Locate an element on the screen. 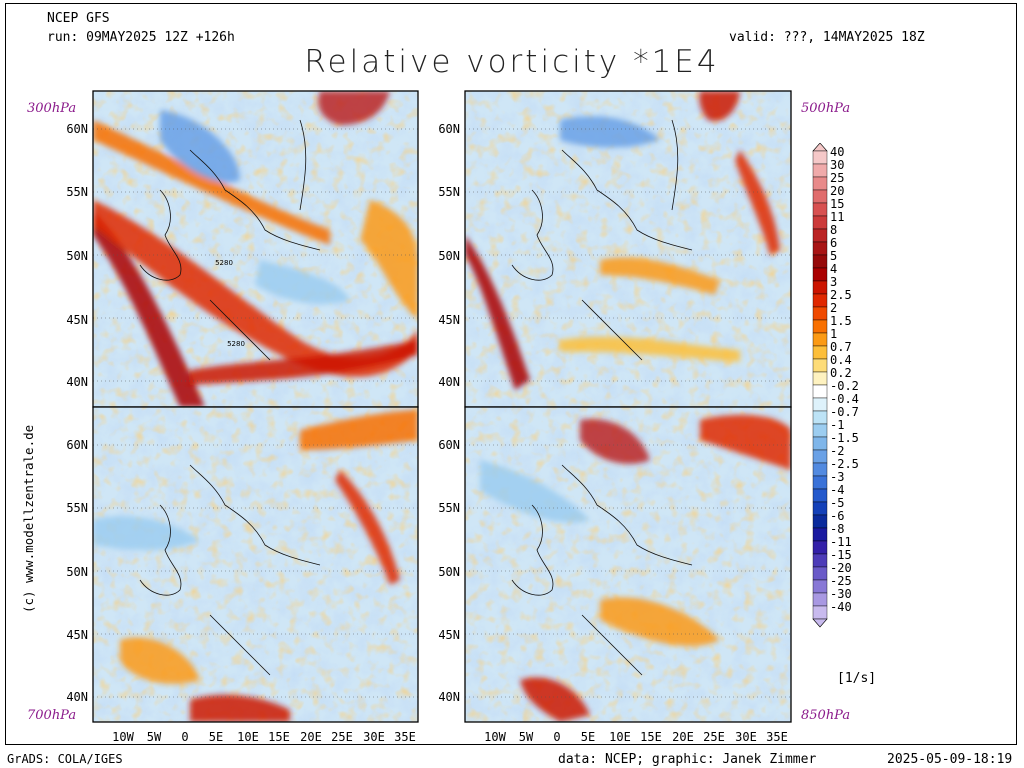 Image resolution: width=1024 pixels, height=768 pixels. colorbar-tick-label: 0.4 is located at coordinates (841, 360).